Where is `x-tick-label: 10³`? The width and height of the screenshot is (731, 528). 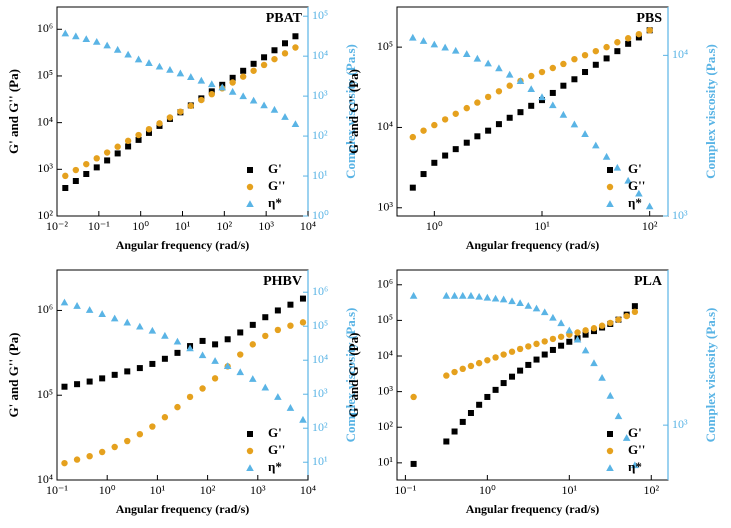 x-tick-label: 10³ is located at coordinates (258, 490).